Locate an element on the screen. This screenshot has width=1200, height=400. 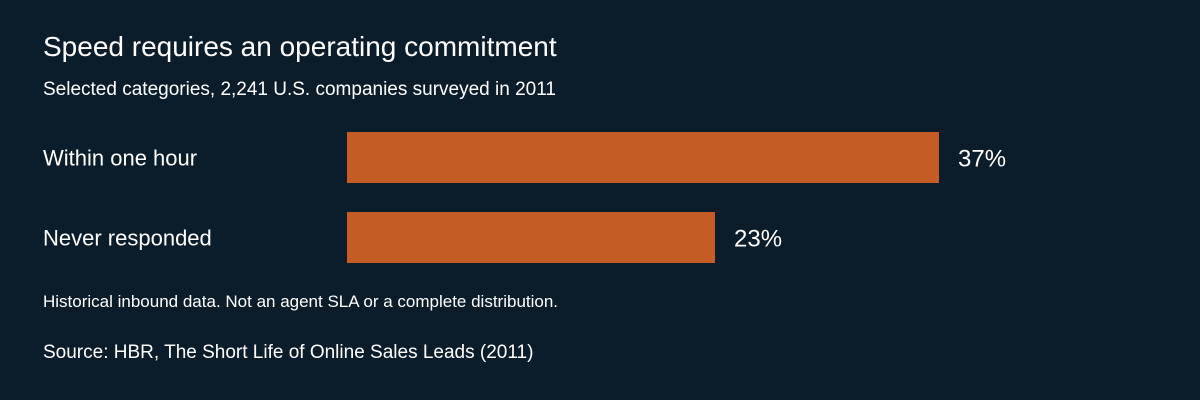
category-label: Within one hour is located at coordinates (120, 158).